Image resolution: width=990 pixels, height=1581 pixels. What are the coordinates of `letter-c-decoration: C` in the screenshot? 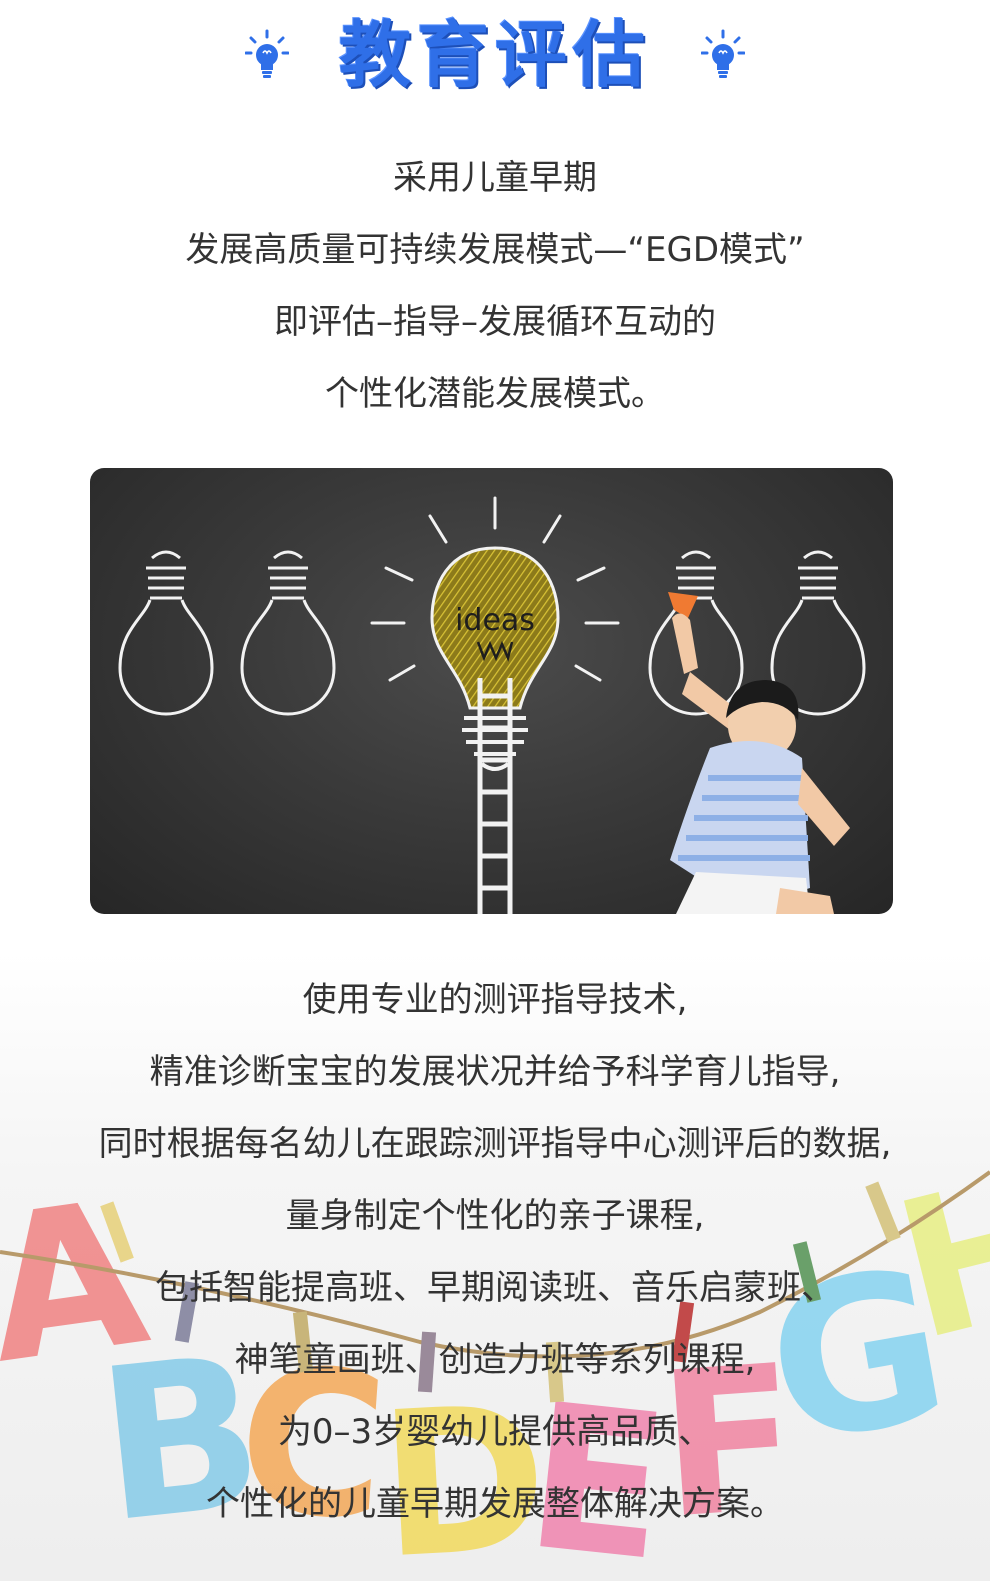 It's located at (312, 1444).